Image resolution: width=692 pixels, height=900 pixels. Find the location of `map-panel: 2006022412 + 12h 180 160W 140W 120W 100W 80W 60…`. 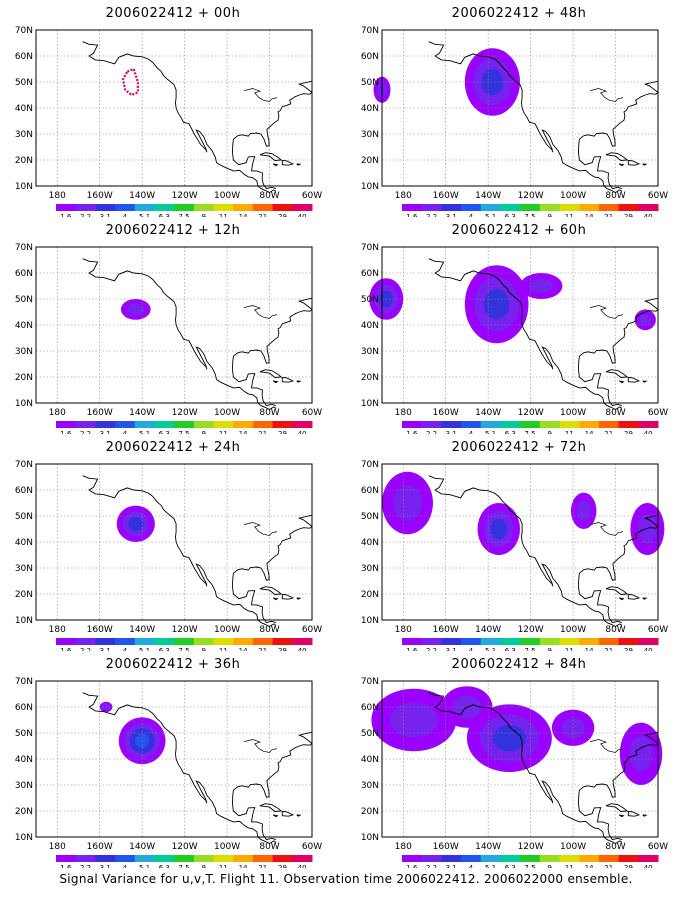

map-panel: 2006022412 + 12h 180 160W 140W 120W 100W 80W 60… is located at coordinates (173, 325).